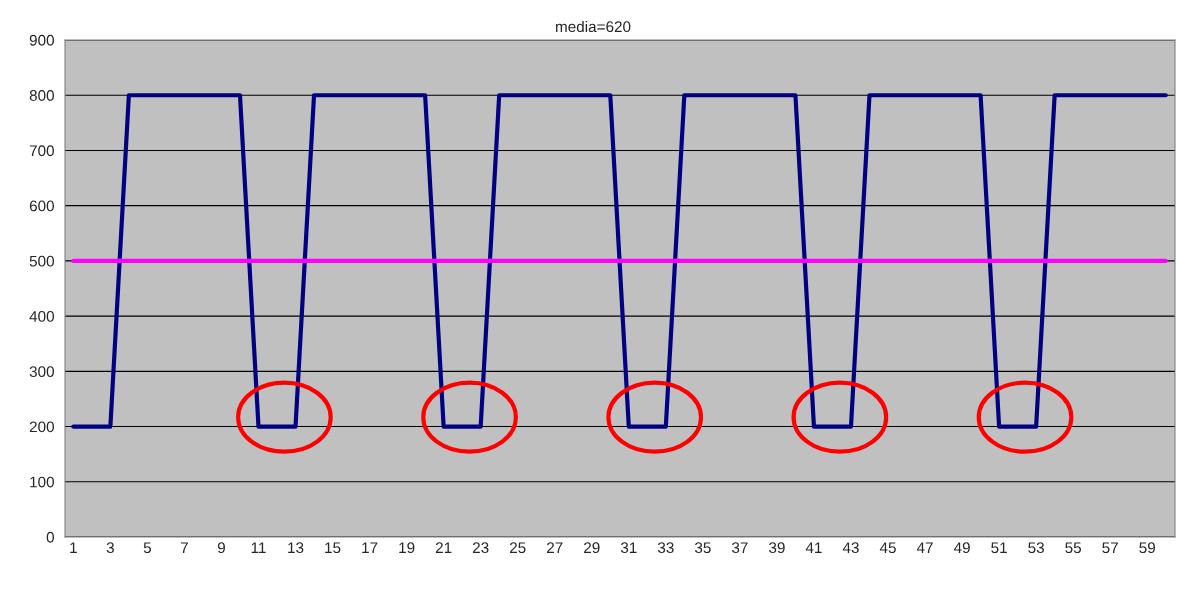 Image resolution: width=1186 pixels, height=598 pixels. What do you see at coordinates (73, 547) in the screenshot?
I see `x-tick-label: 1` at bounding box center [73, 547].